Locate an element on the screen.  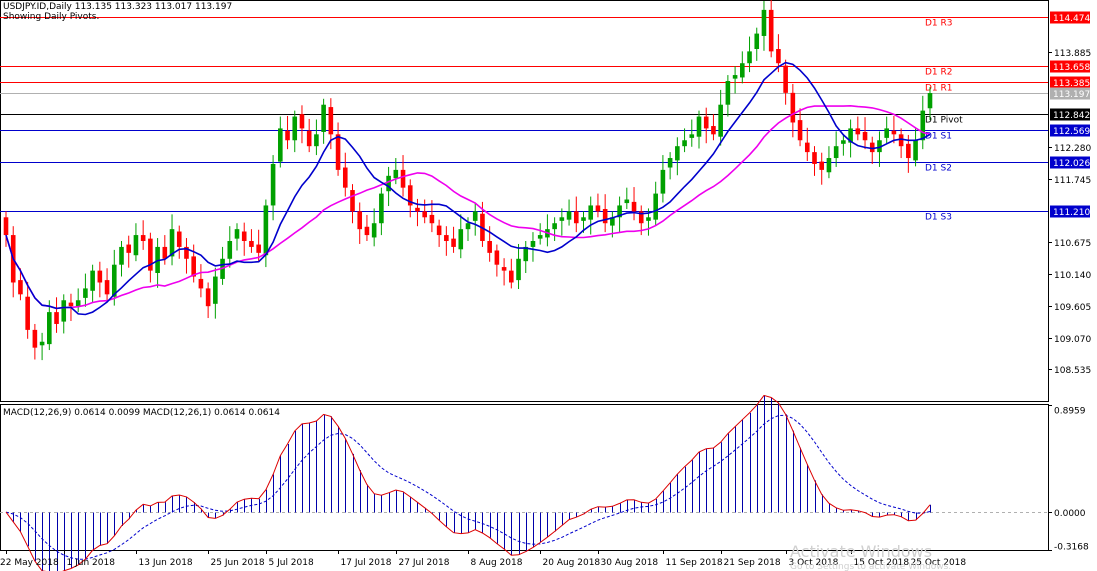
current-price-badge: 113.197 is located at coordinates (1070, 93).